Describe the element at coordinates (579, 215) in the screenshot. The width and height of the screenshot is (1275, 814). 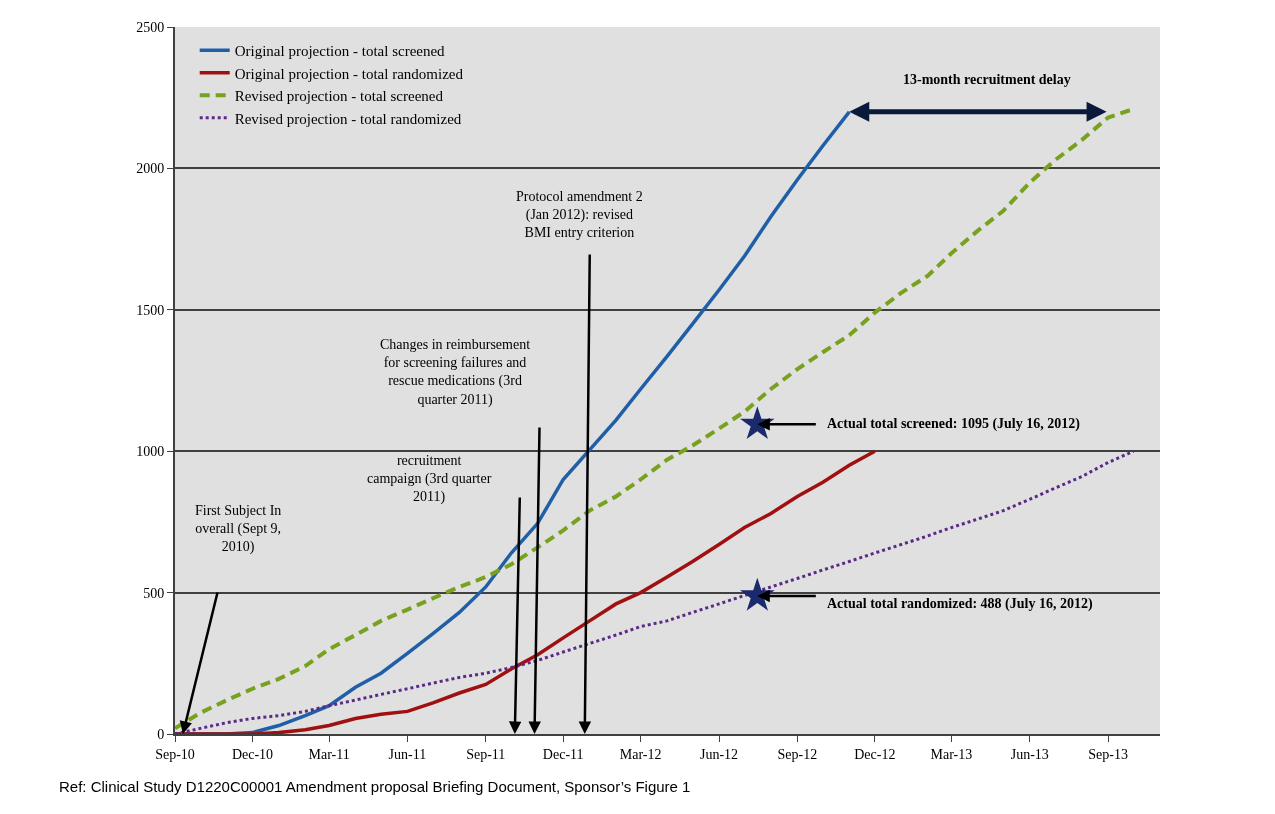
I see `annotation: Protocol amendment 2 (Jan 2012): revised BMI entry criterion` at that location.